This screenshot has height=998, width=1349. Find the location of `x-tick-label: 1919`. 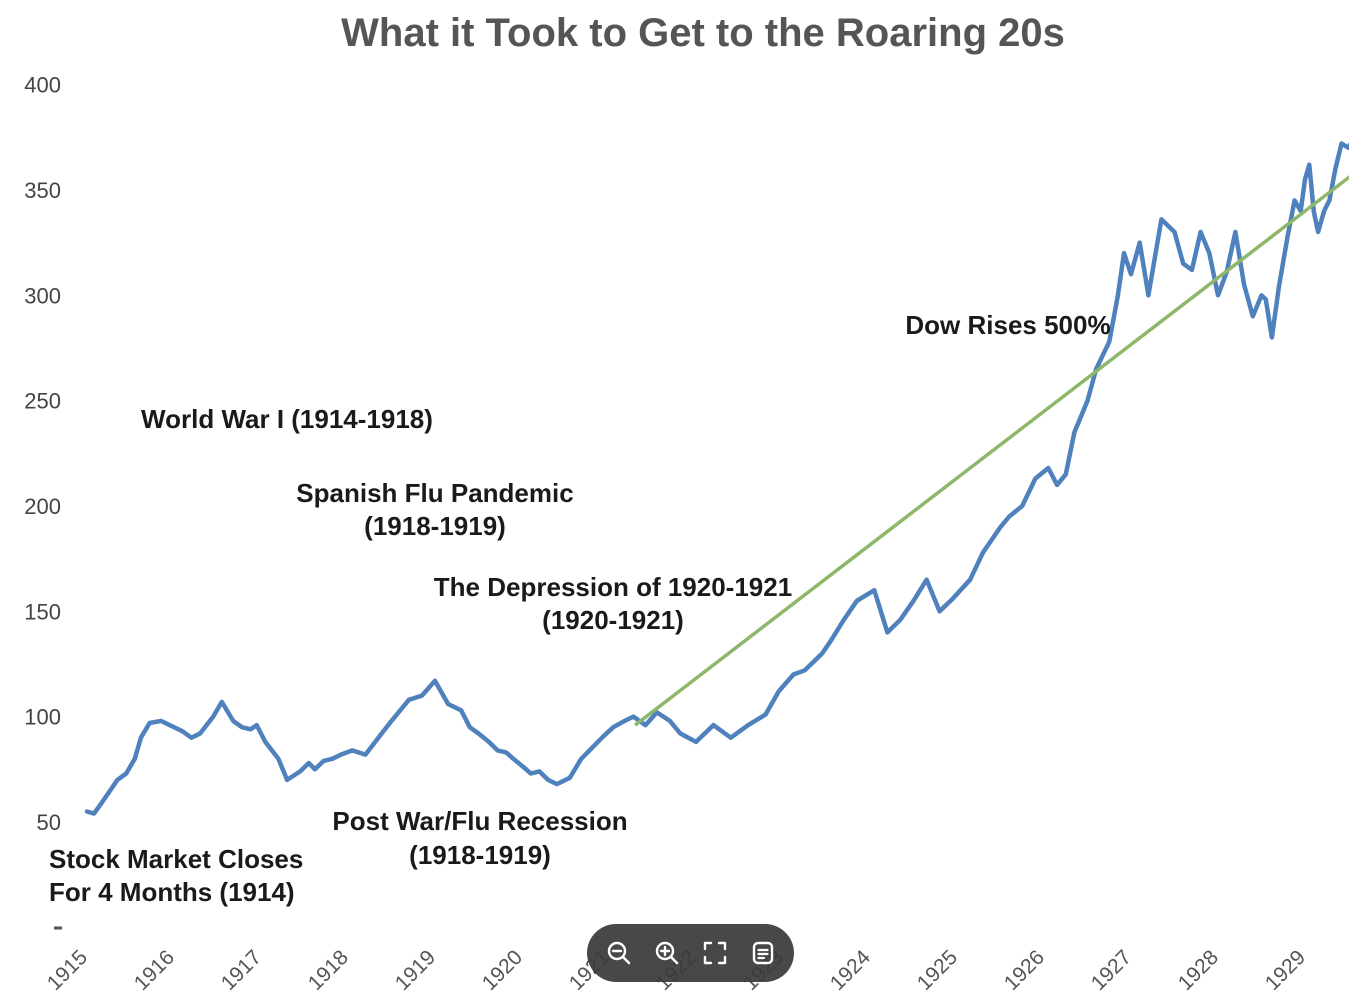

x-tick-label: 1919 is located at coordinates (415, 970).